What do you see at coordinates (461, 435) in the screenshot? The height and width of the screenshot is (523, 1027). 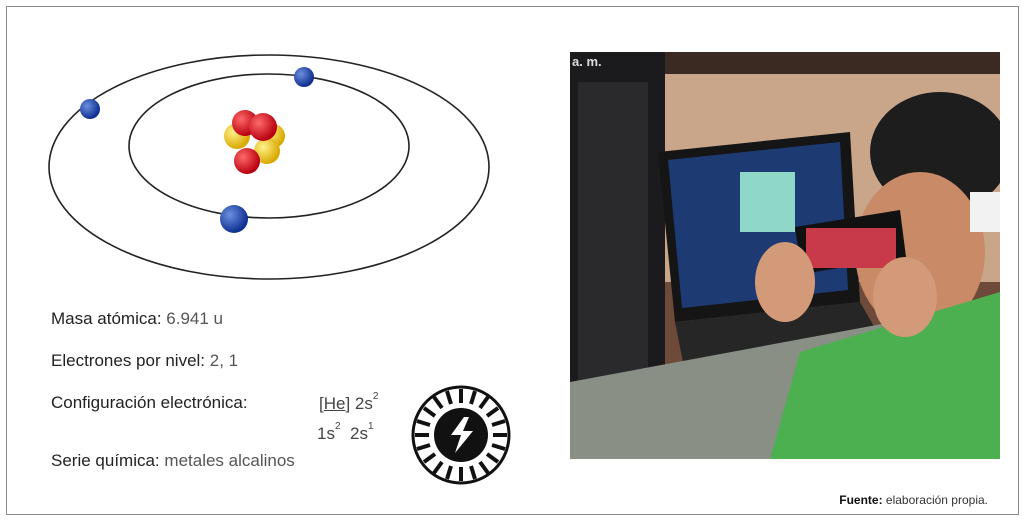 I see `ar-marker-icon` at bounding box center [461, 435].